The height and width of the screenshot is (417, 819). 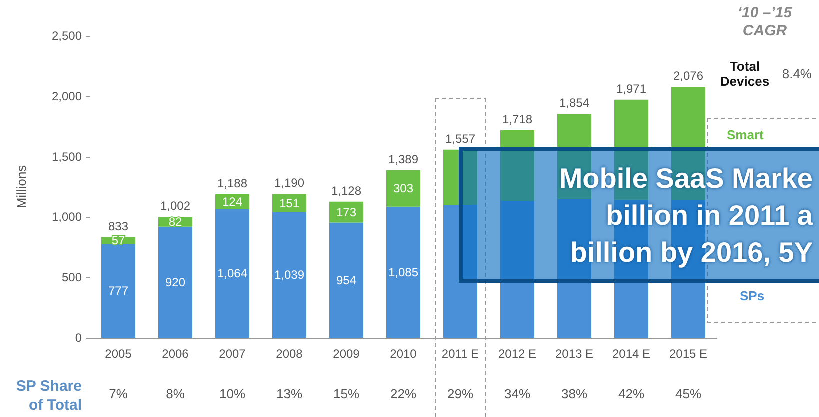 What do you see at coordinates (232, 354) in the screenshot?
I see `x-tick-label: 2007` at bounding box center [232, 354].